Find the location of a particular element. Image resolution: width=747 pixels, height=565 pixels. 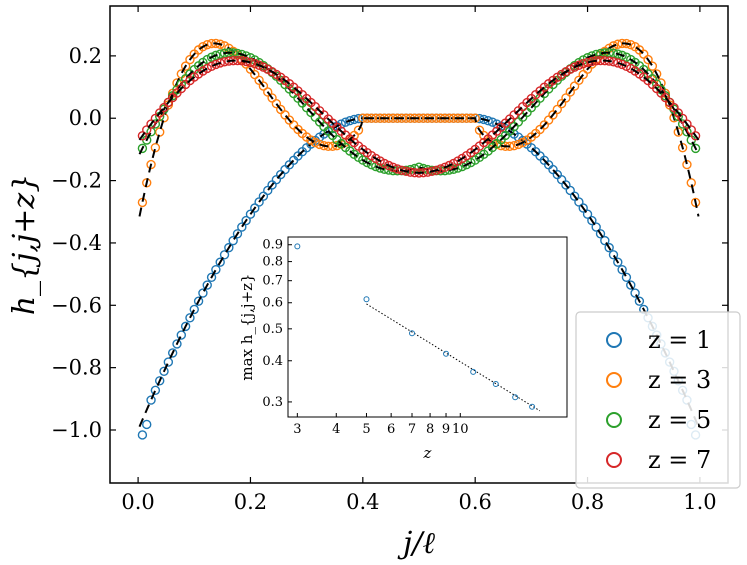

inset-x-tick-label: 9 is located at coordinates (446, 429).